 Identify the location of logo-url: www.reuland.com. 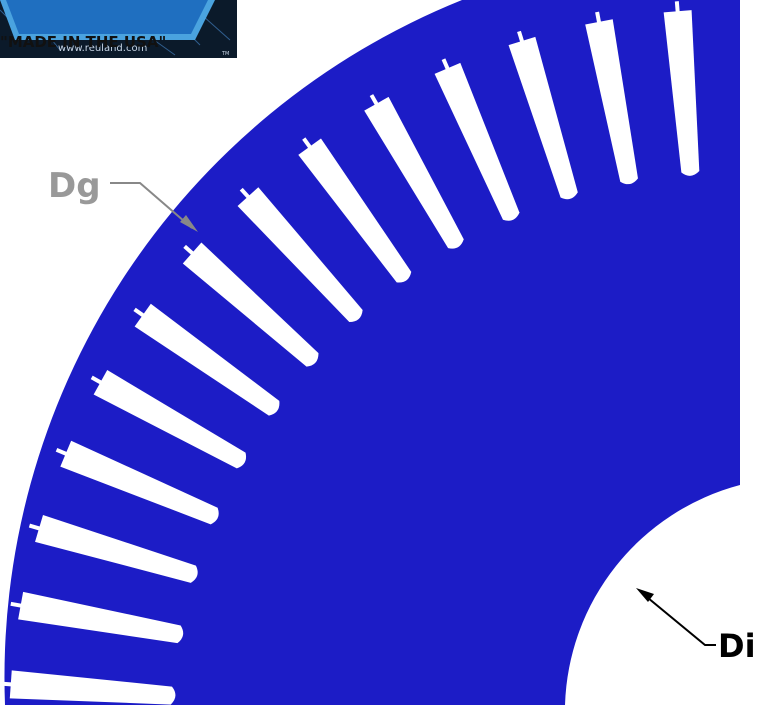
(102, 48).